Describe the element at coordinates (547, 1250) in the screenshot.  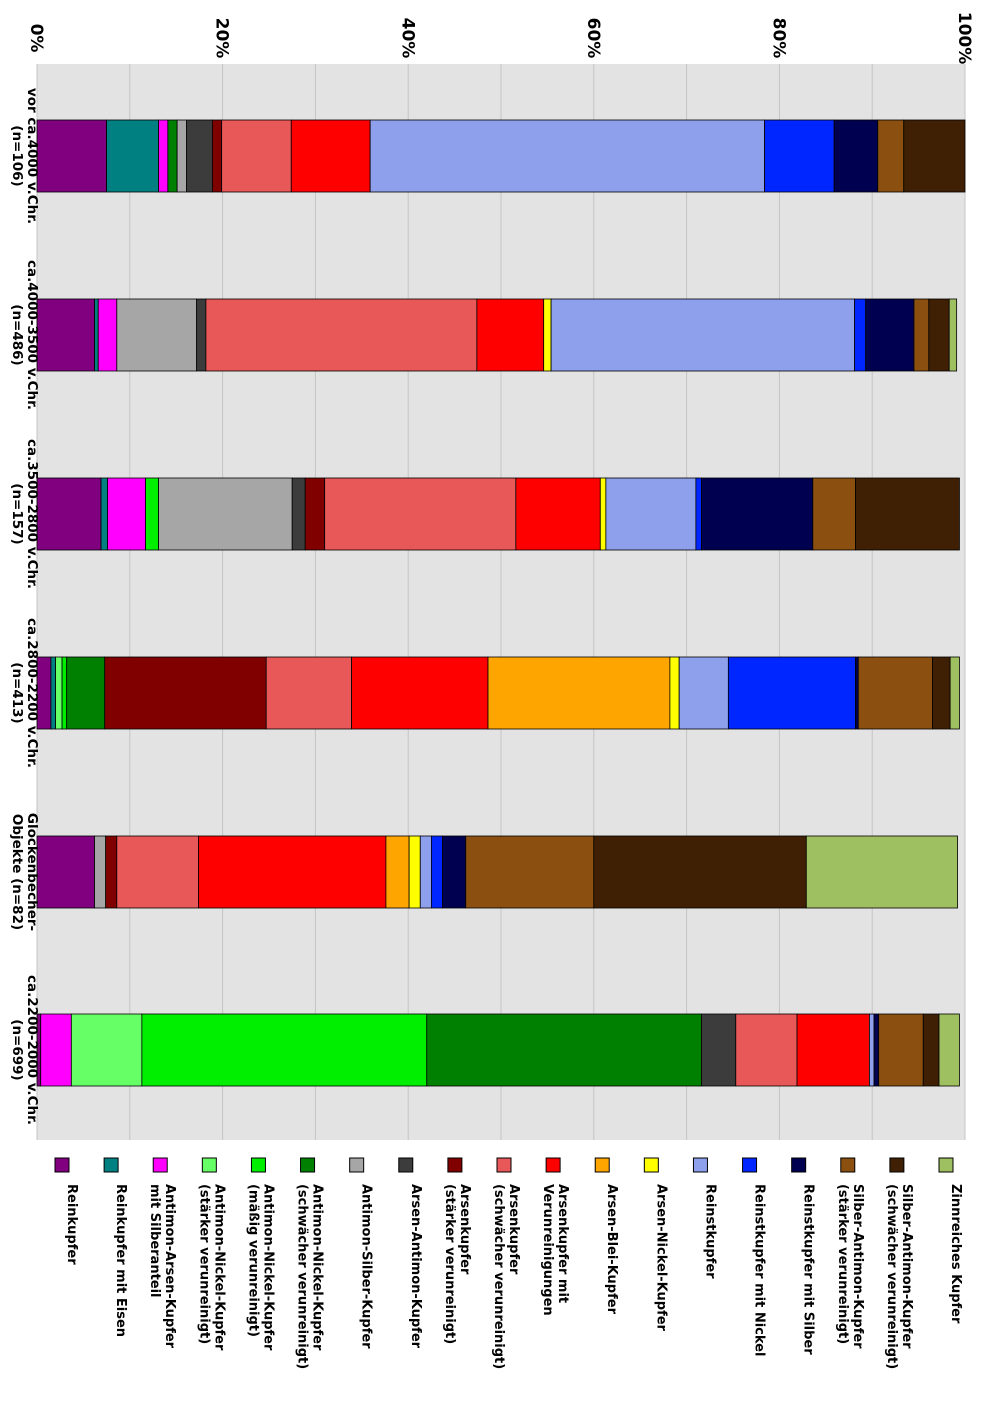
I see `legend-label: Verunreinigungen` at that location.